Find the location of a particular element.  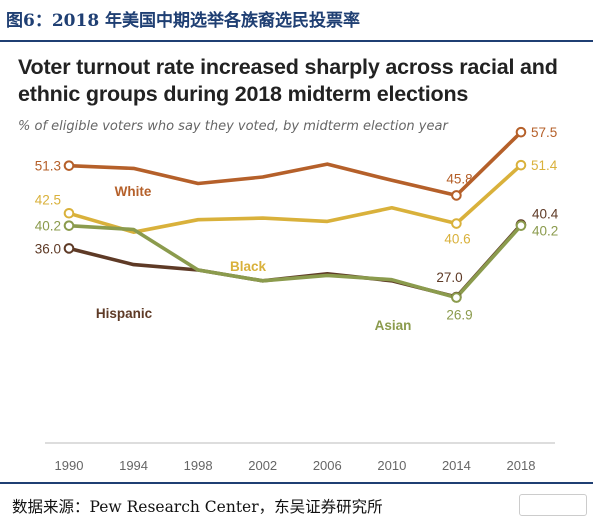

data-label-hispanic: 40.4 is located at coordinates (545, 214).